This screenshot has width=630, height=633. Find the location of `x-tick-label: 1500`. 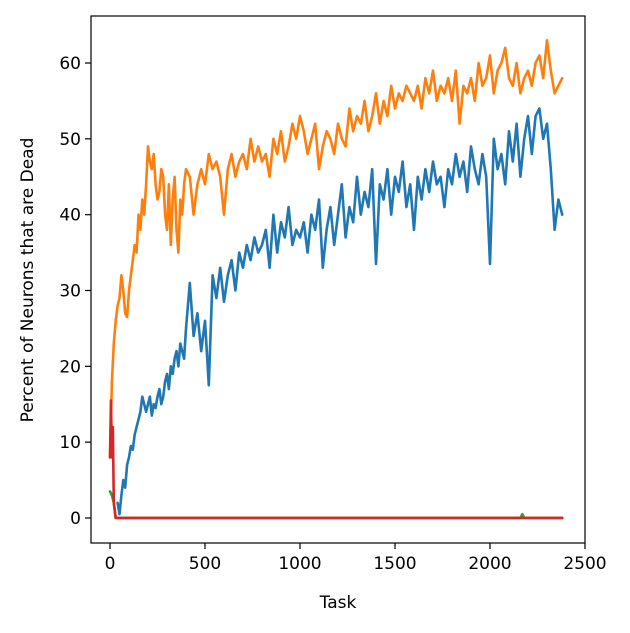

x-tick-label: 1500 is located at coordinates (394, 564).